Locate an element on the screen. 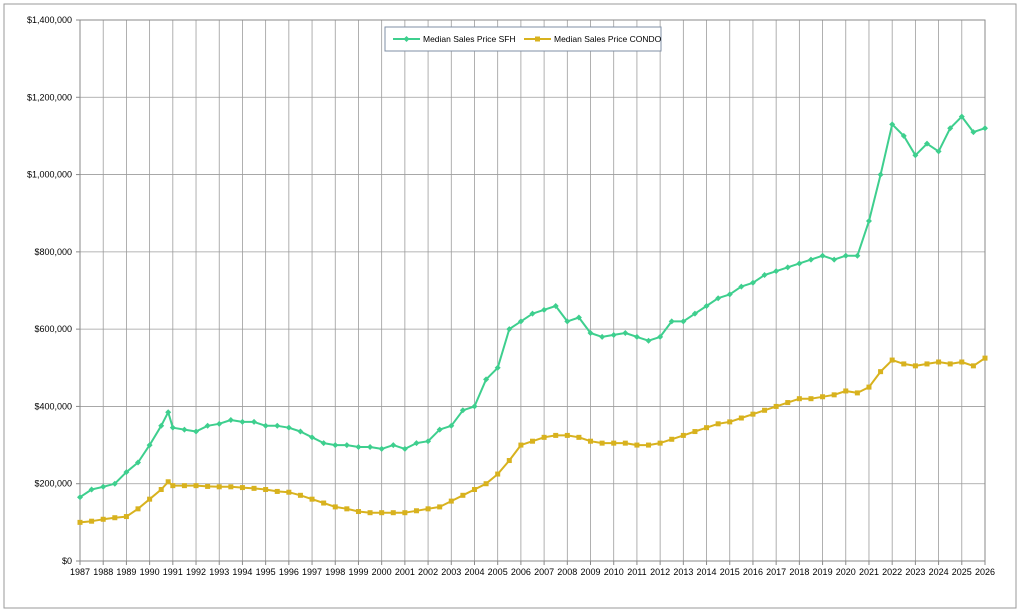  x-tick-label: 1994 is located at coordinates (242, 572).